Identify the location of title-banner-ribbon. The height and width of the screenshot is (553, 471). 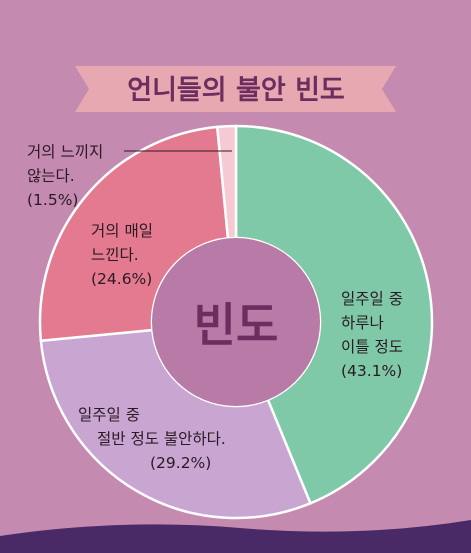
(235, 89).